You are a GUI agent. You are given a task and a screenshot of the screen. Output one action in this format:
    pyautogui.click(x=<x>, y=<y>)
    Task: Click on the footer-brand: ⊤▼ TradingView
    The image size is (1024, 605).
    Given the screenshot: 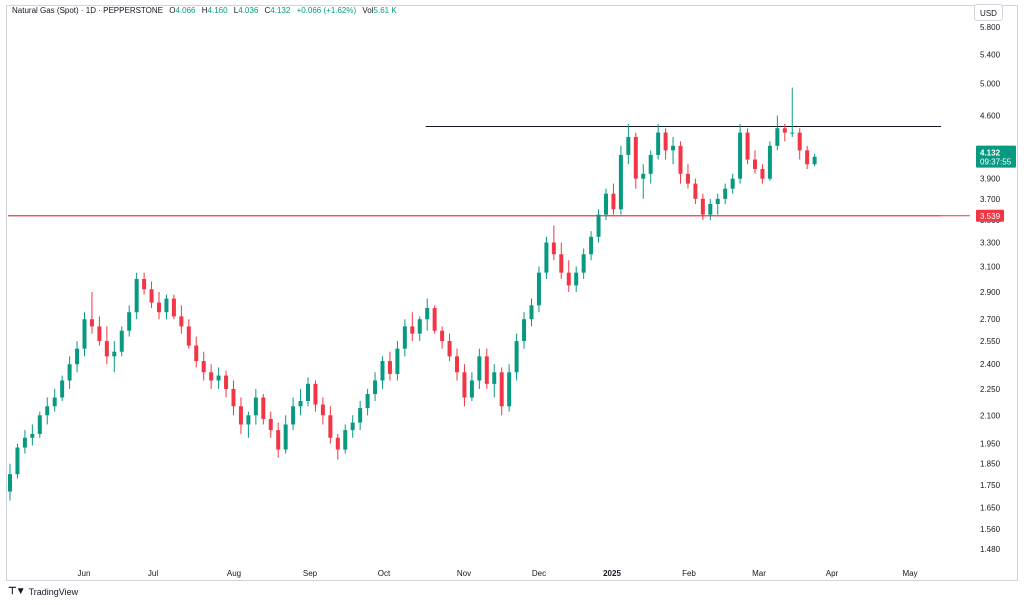 What is the action you would take?
    pyautogui.click(x=43, y=591)
    